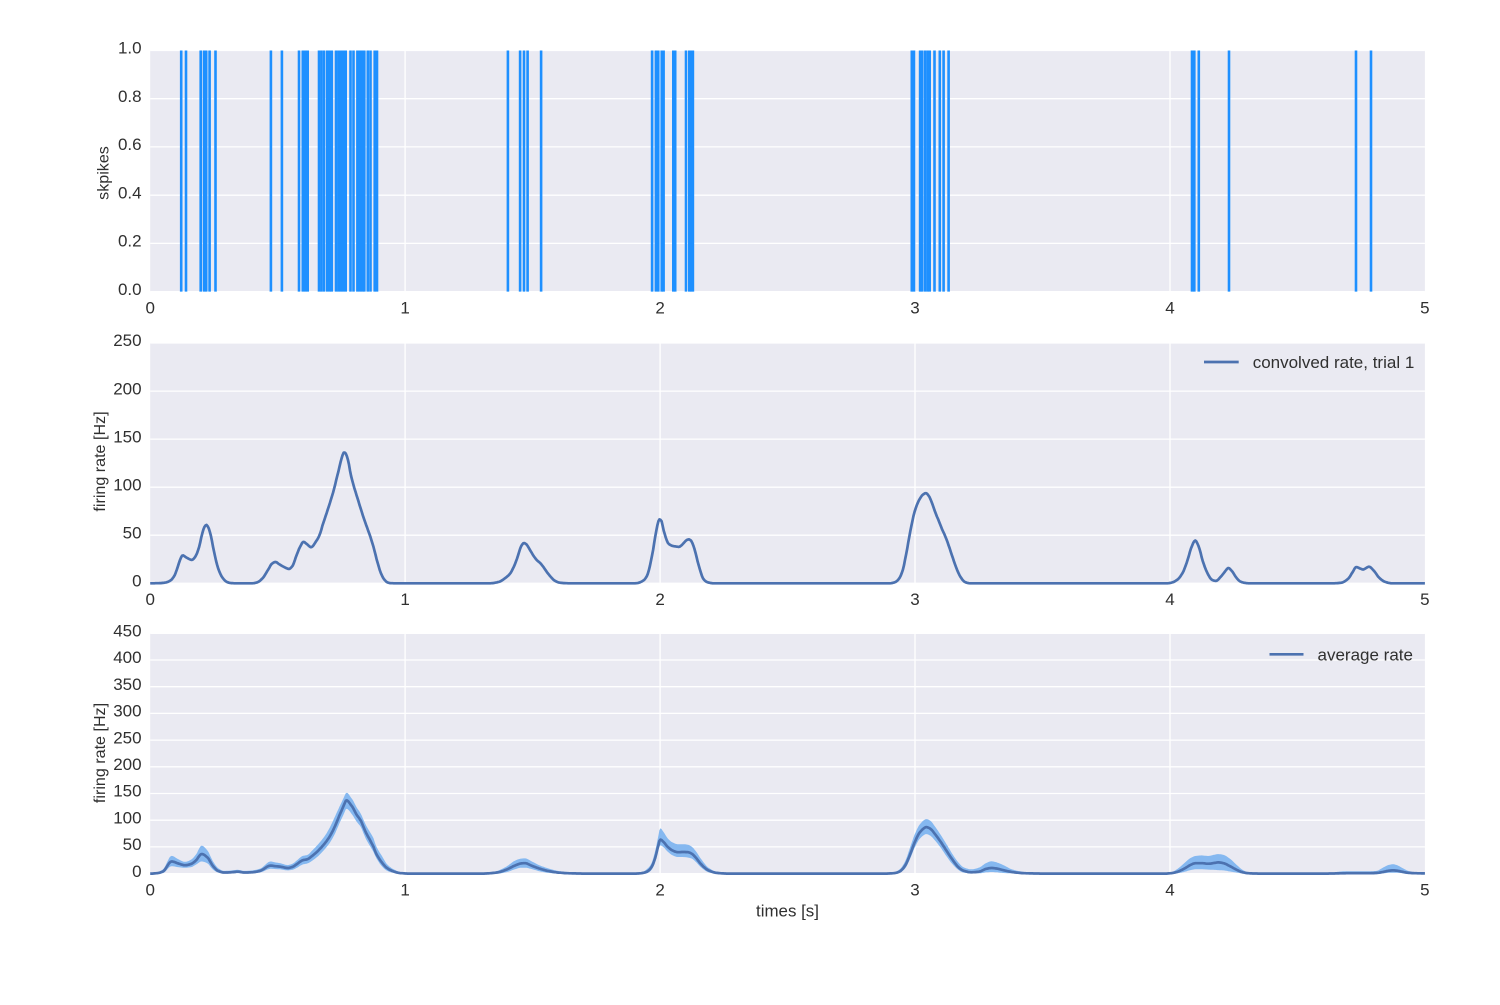  I want to click on svg-text: 0.8, so click(130, 96).